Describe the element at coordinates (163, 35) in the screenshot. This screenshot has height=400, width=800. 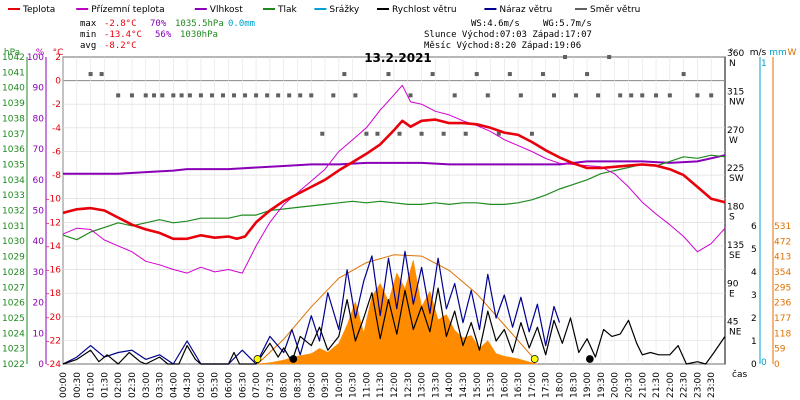
I see `stat-min-humidity: 56%` at that location.